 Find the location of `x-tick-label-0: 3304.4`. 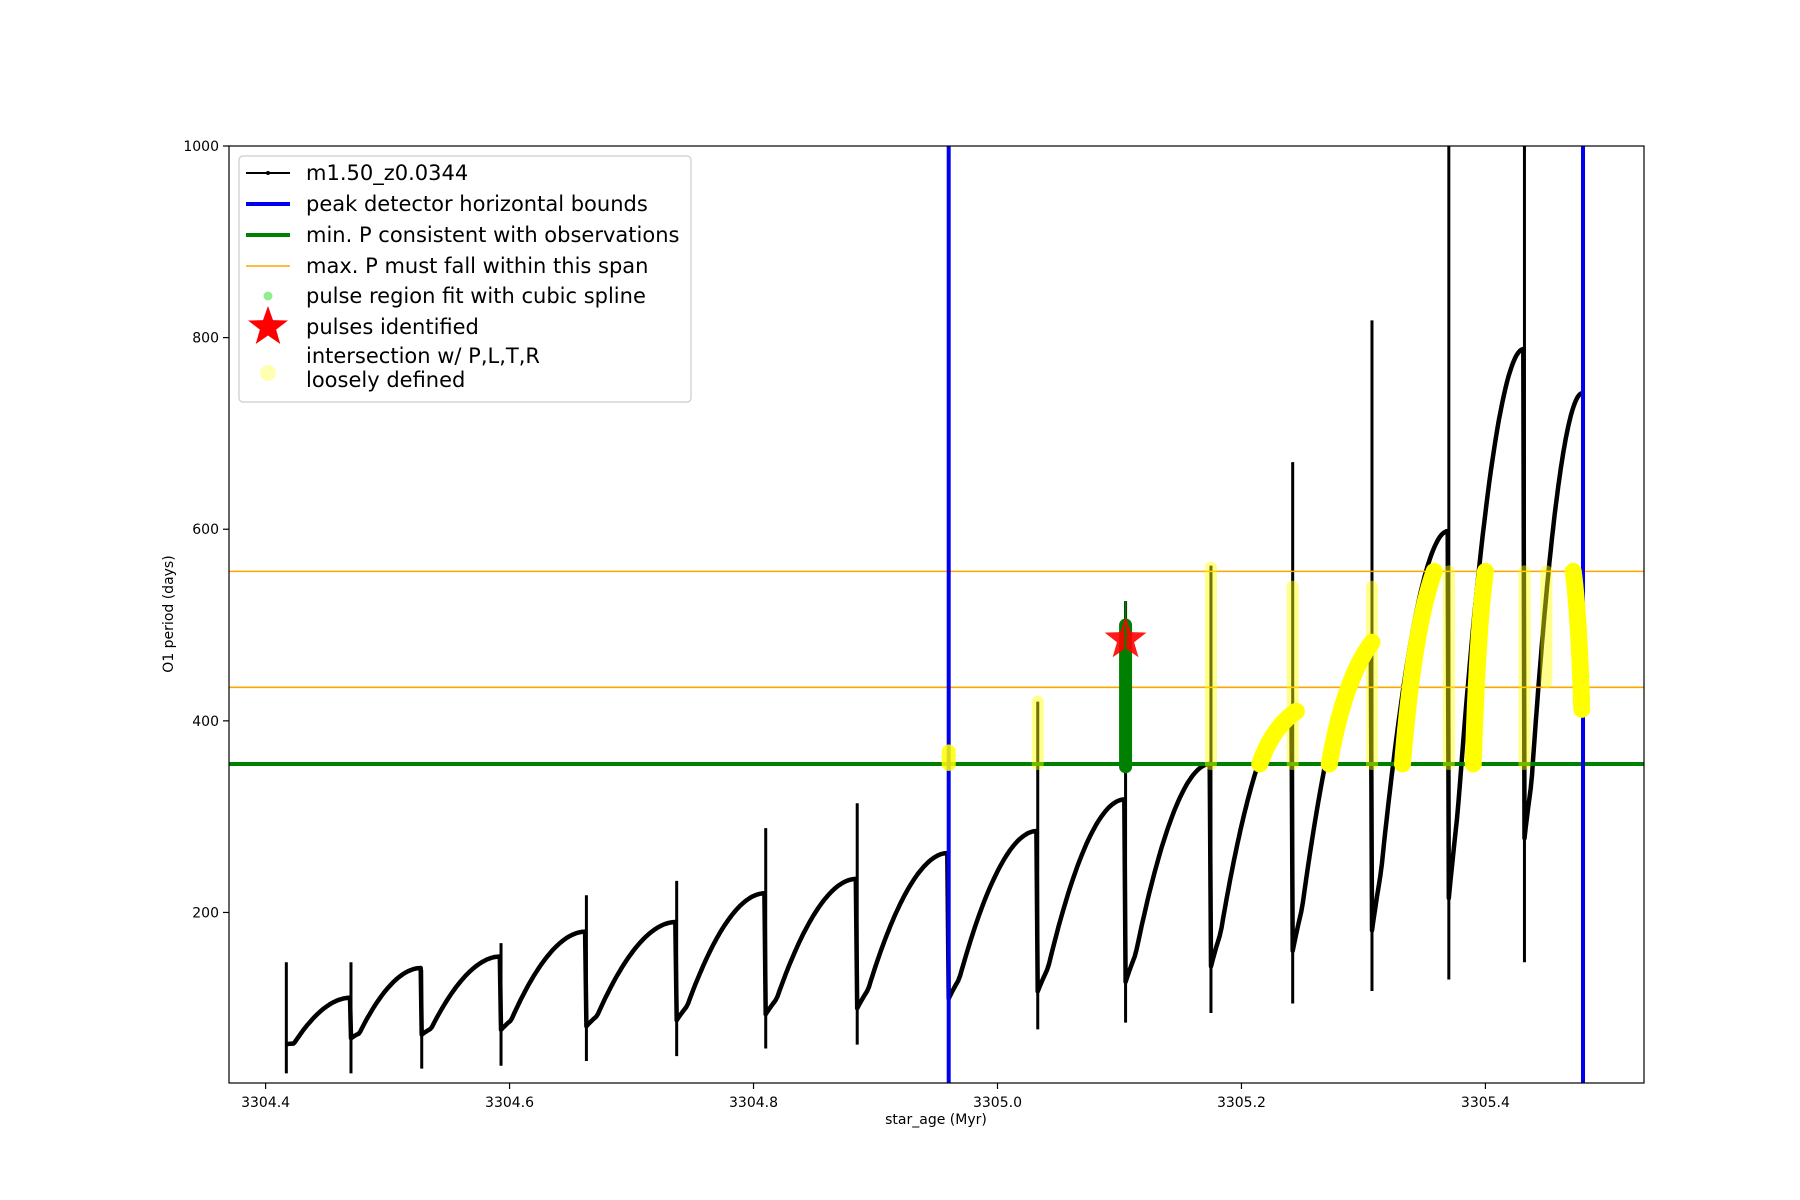

x-tick-label-0: 3304.4 is located at coordinates (265, 1103).